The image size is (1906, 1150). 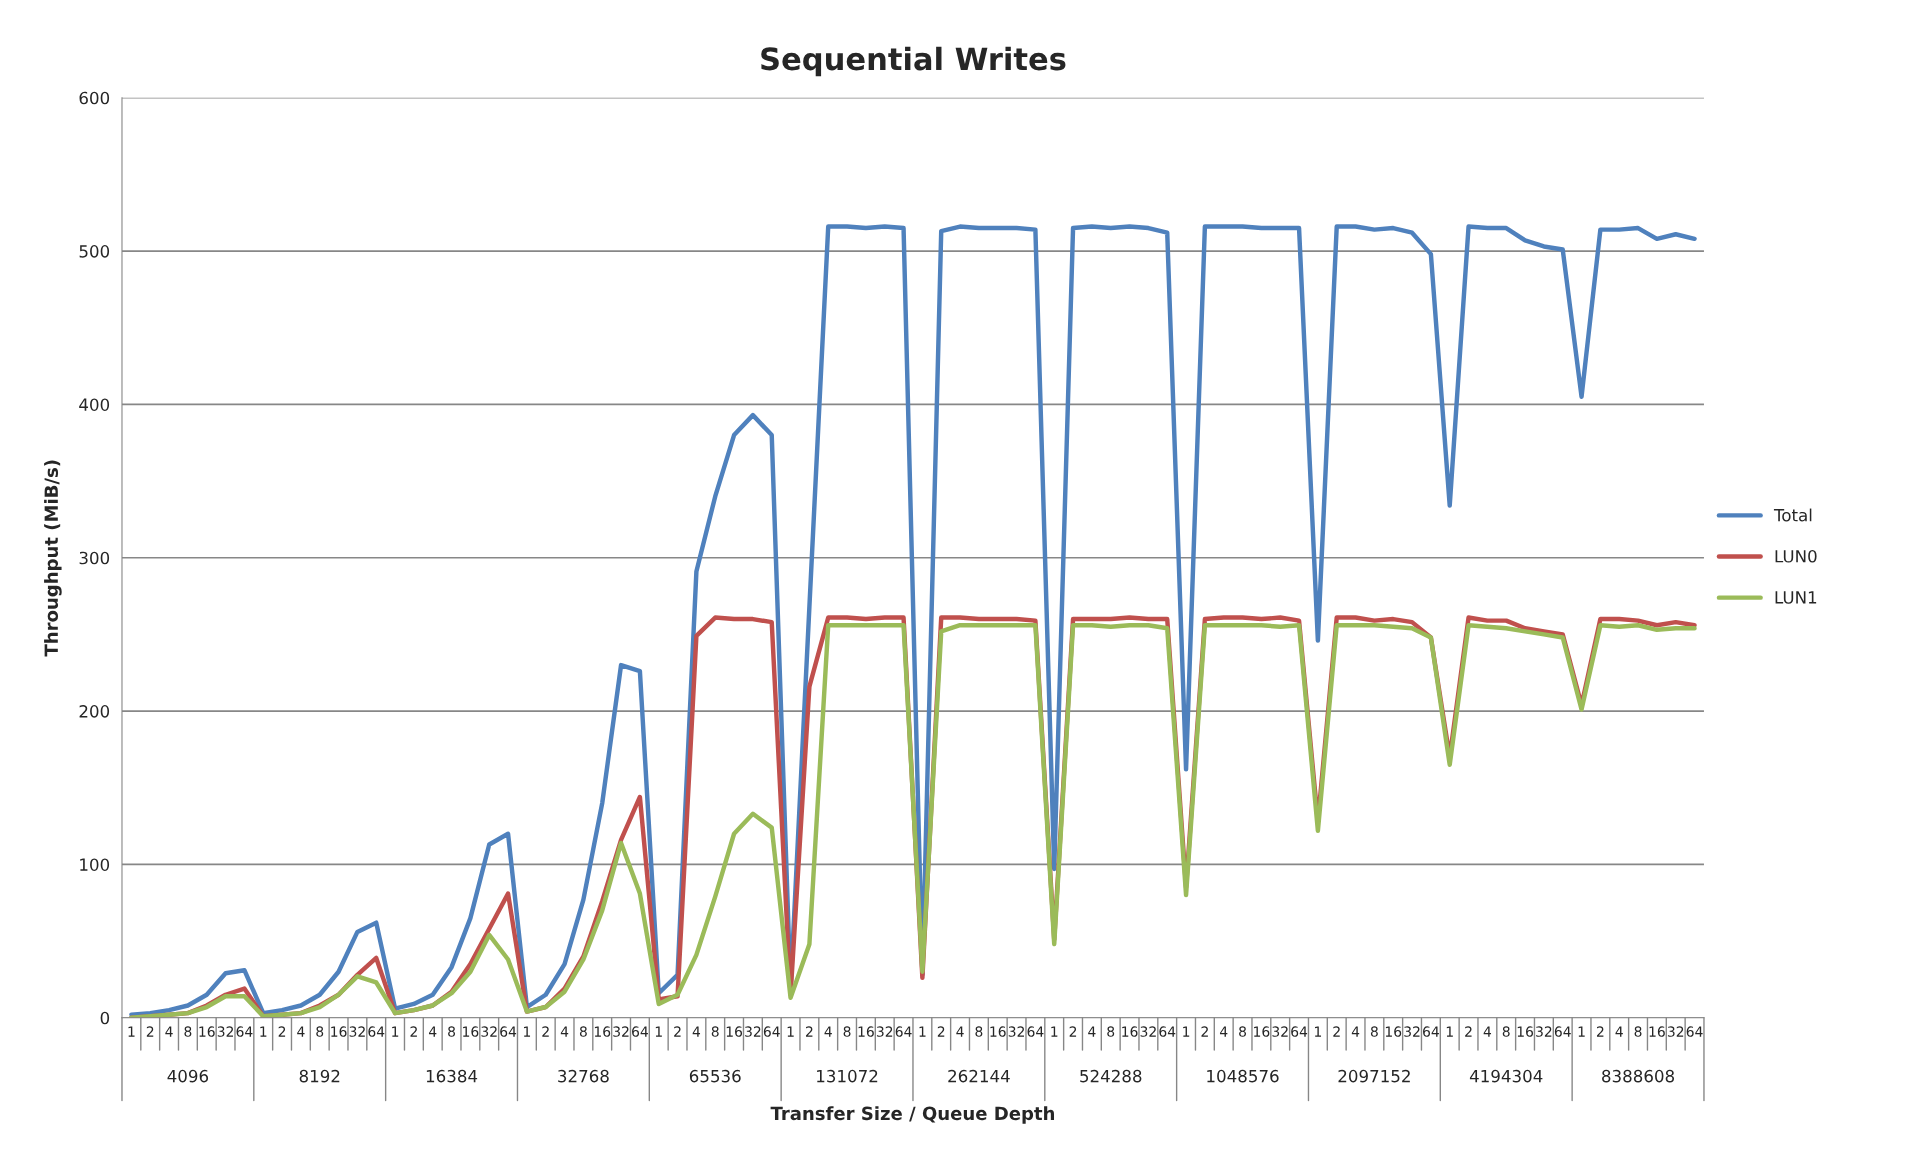 What do you see at coordinates (94, 98) in the screenshot?
I see `y-tick-label: 600` at bounding box center [94, 98].